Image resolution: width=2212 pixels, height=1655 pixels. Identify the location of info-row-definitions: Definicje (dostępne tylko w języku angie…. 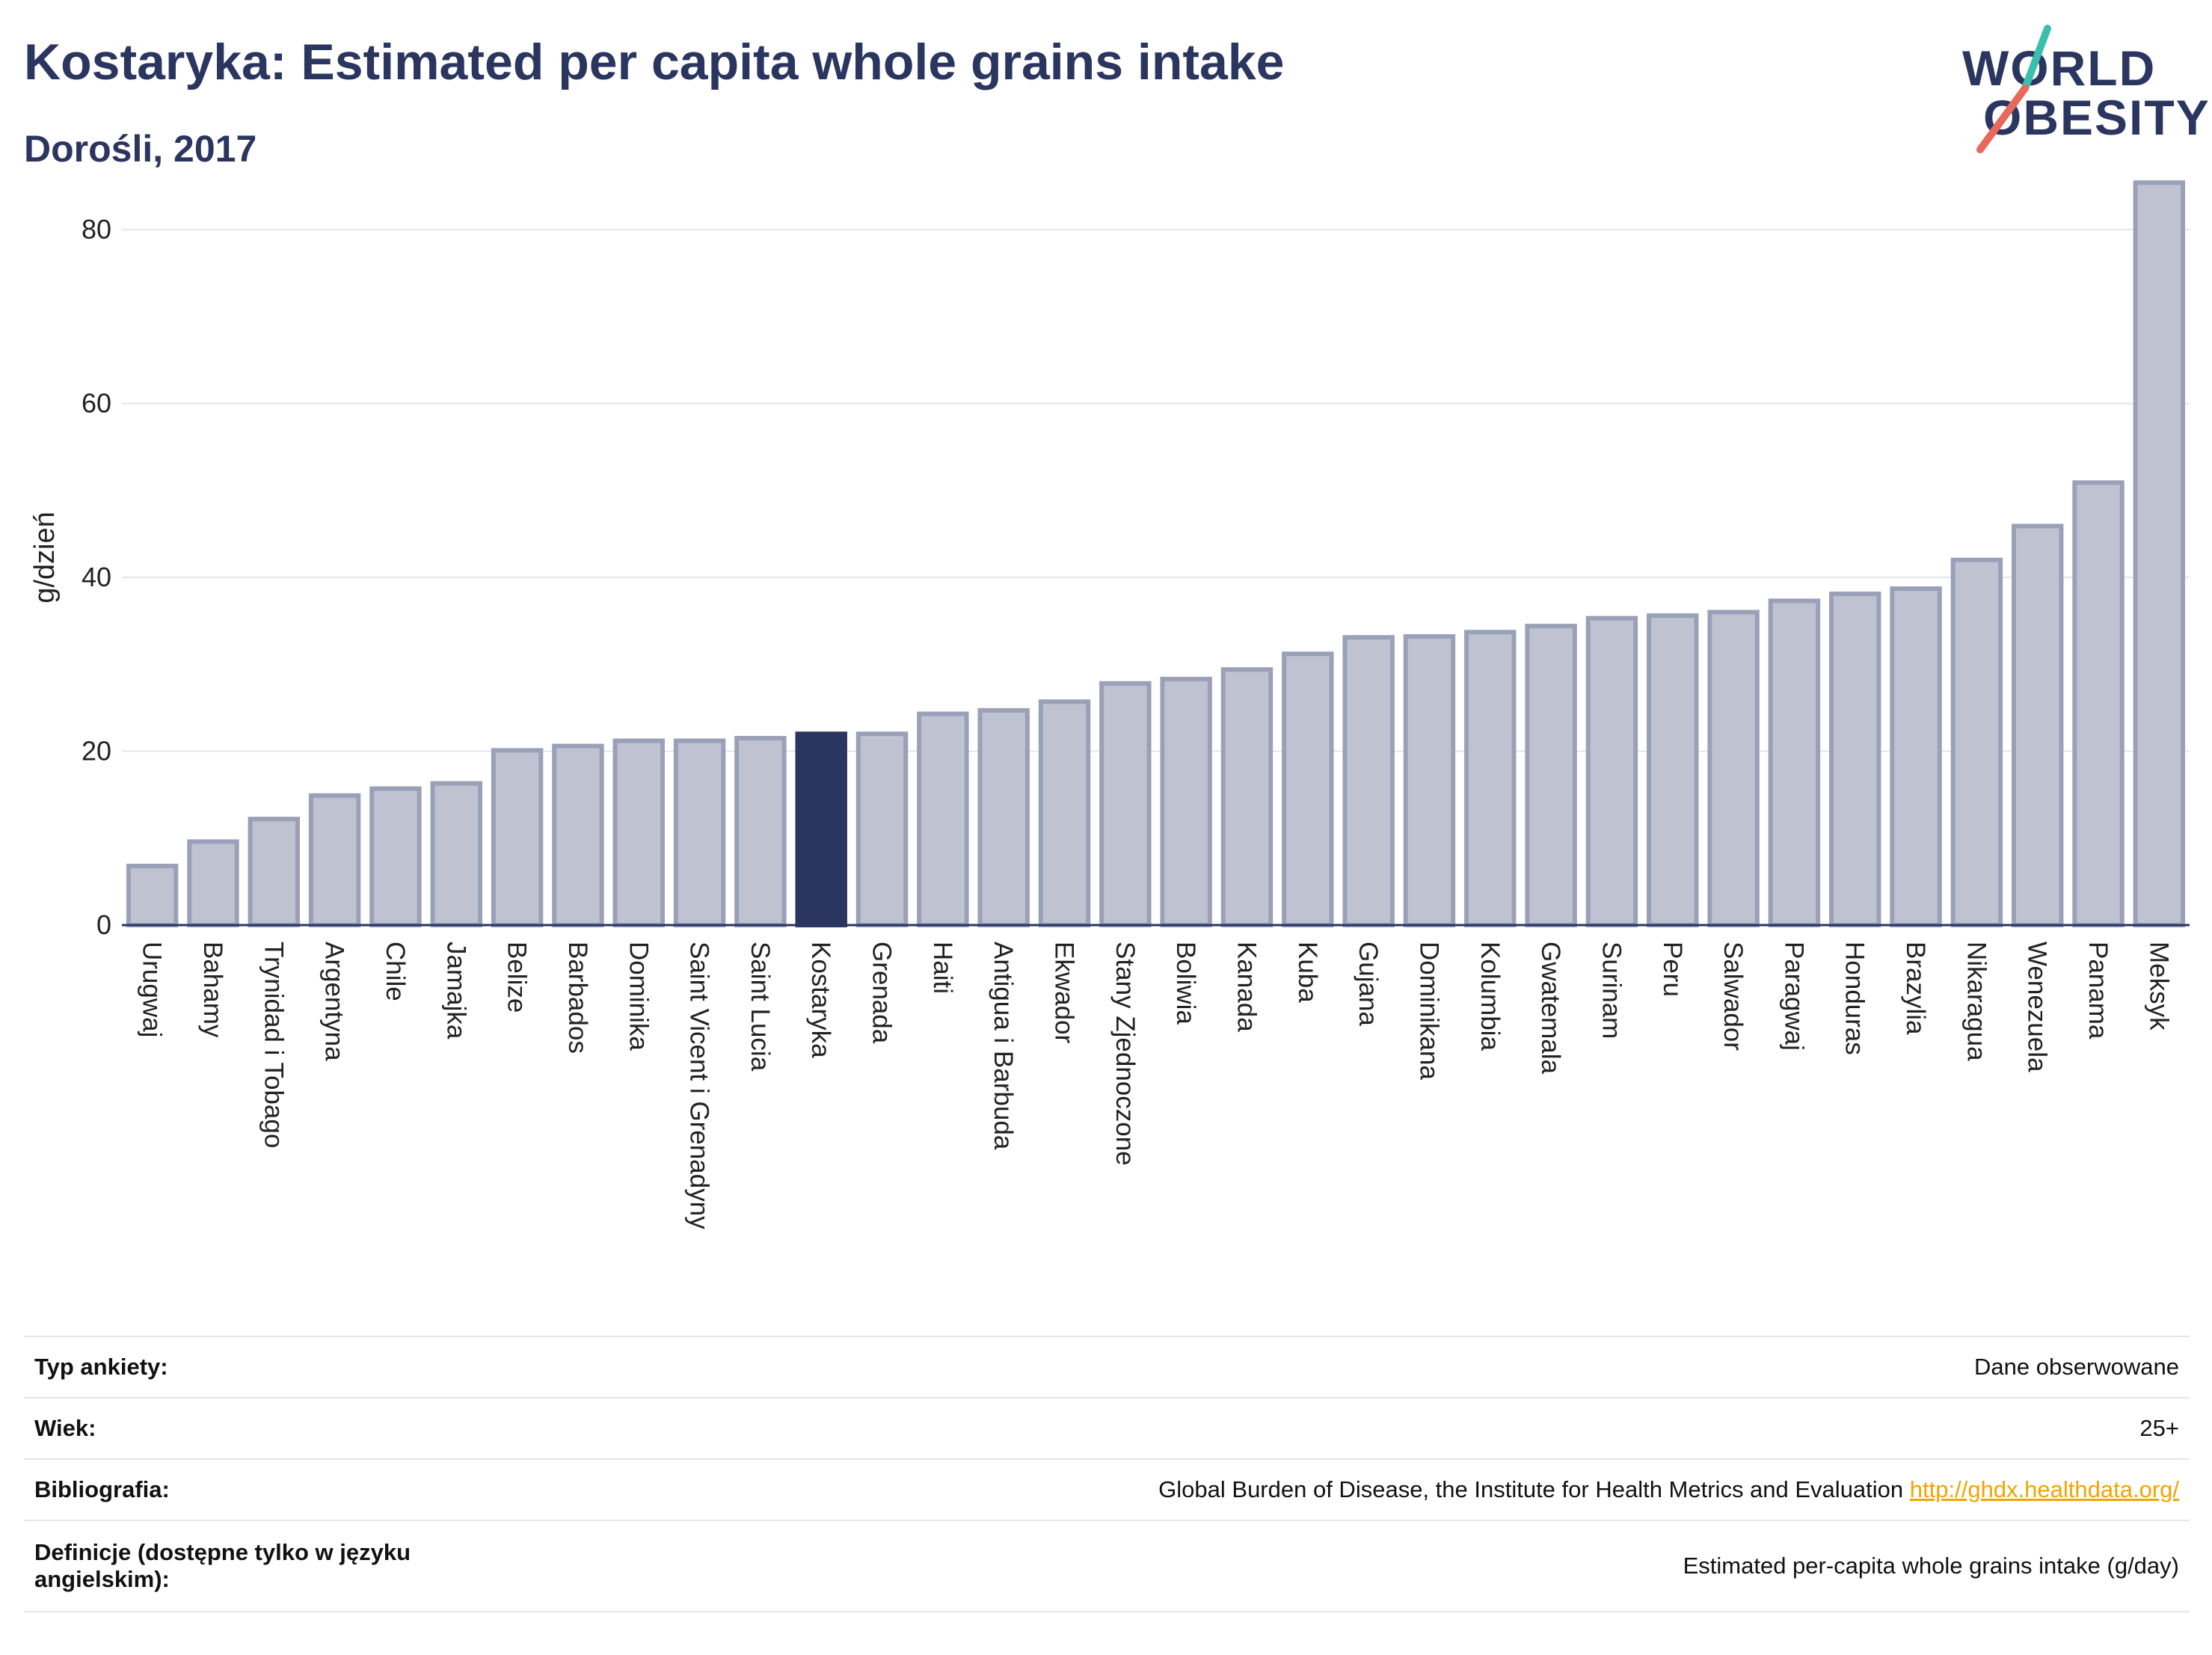
(1107, 1566).